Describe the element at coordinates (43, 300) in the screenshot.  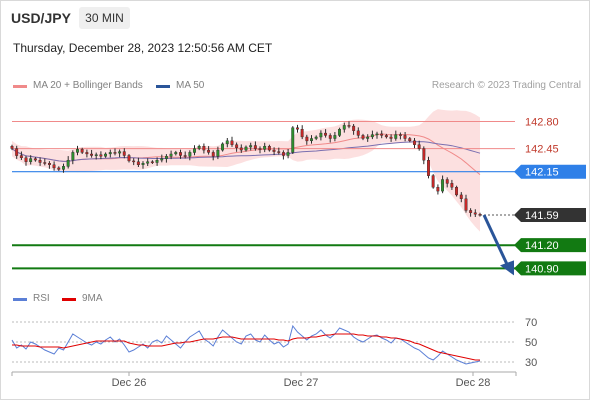
I see `legend-rsi: RSI` at that location.